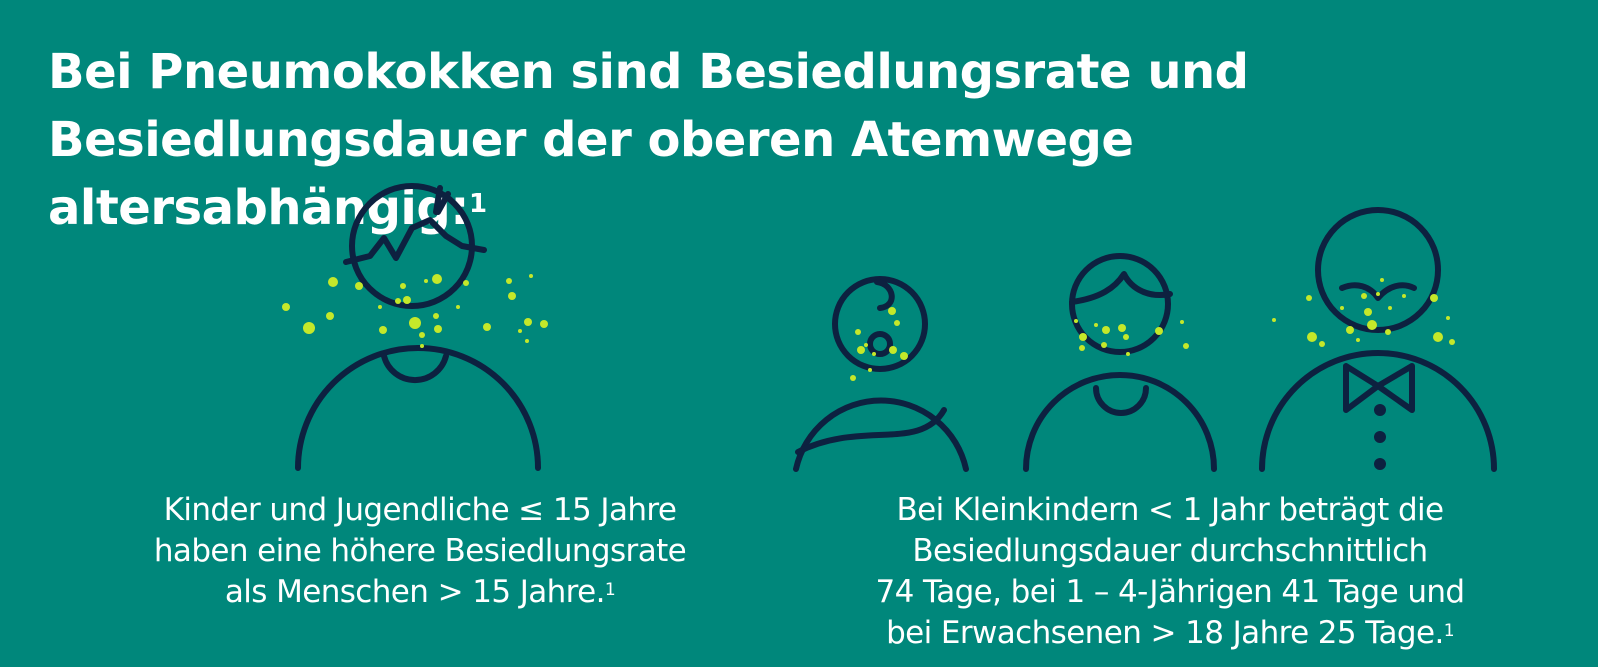  What do you see at coordinates (1170, 510) in the screenshot?
I see `right-caption-line-1: Bei Kleinkindern < 1 Jahr beträgt die` at bounding box center [1170, 510].